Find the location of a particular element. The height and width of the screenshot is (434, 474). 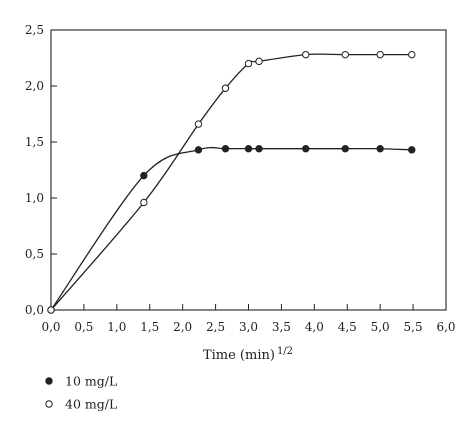

x-tick-label: 0,5 is located at coordinates (83, 327).